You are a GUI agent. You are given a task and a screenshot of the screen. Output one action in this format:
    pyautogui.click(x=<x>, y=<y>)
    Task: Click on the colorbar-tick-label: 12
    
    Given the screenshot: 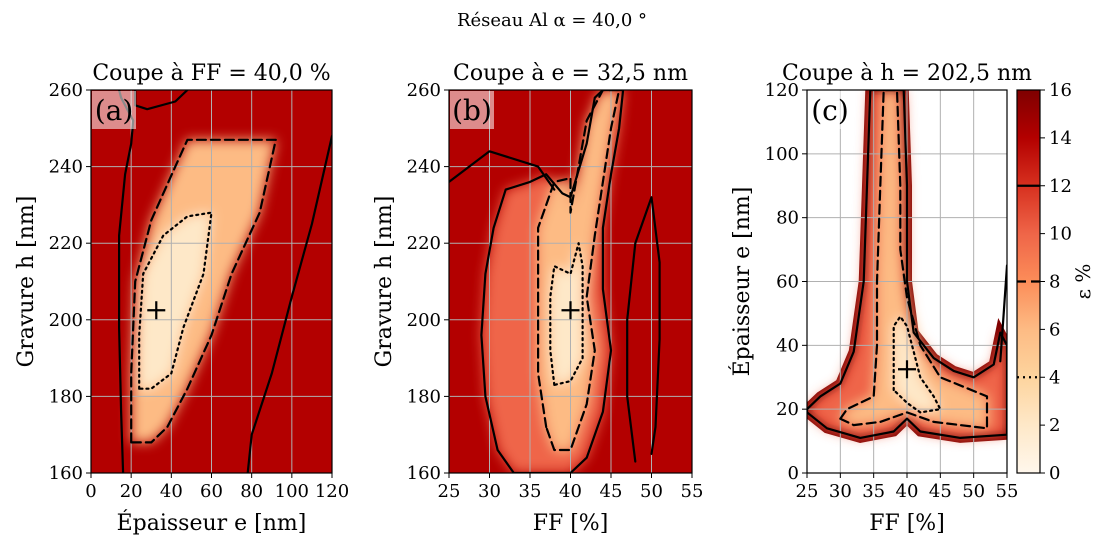 What is the action you would take?
    pyautogui.click(x=1060, y=186)
    